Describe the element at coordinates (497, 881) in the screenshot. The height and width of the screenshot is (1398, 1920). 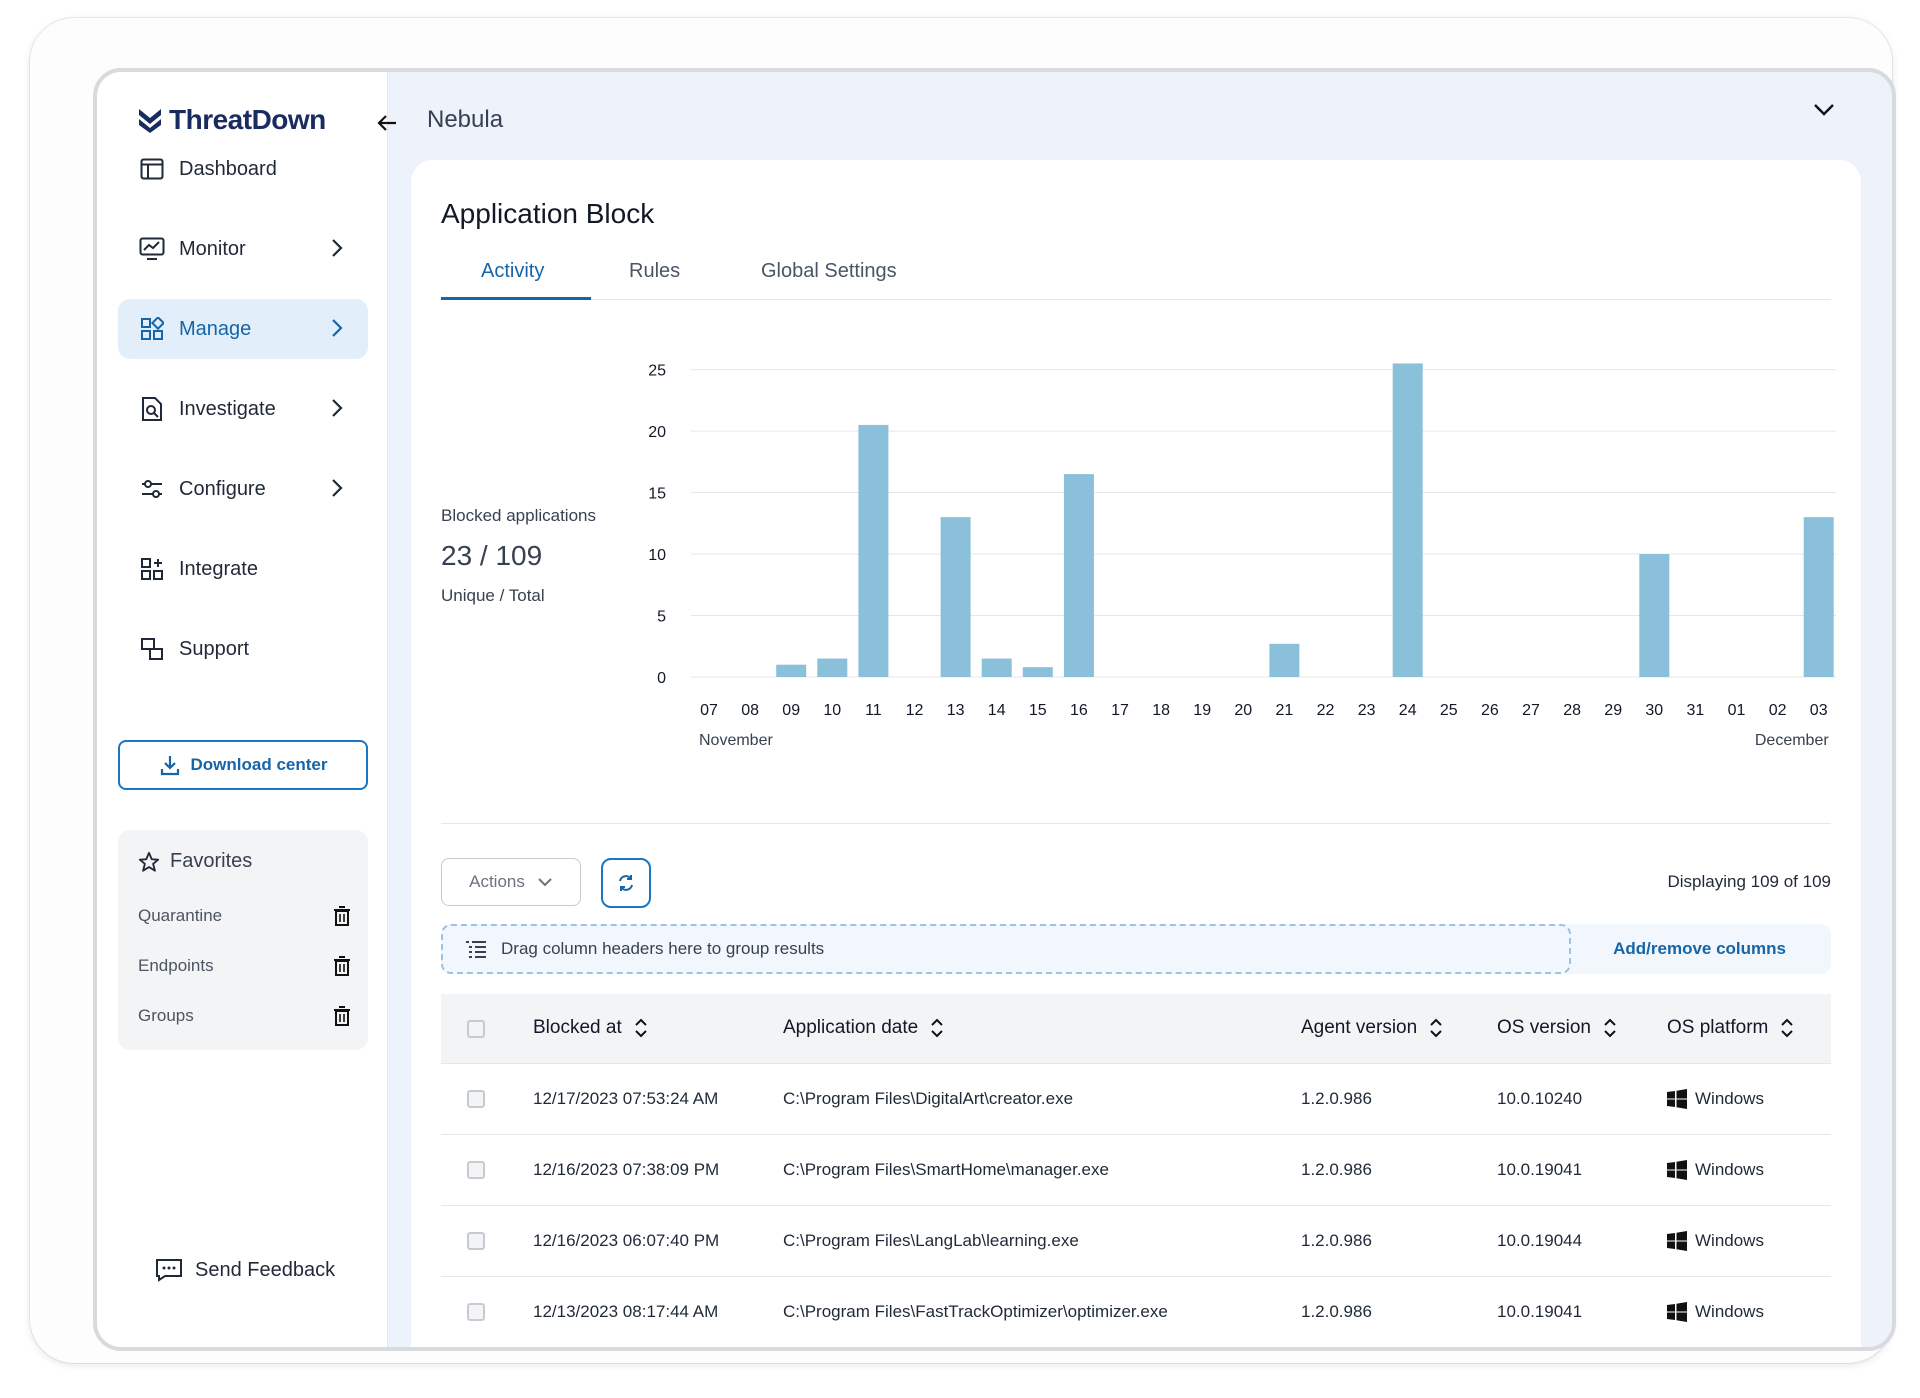
I see `actions-label: Actions` at that location.